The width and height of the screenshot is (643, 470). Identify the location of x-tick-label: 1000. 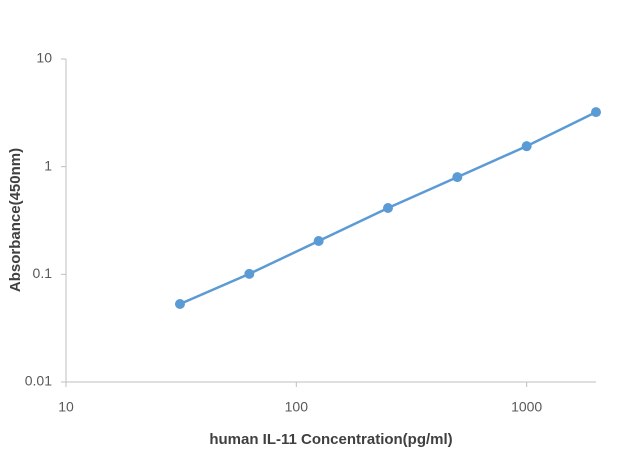
(526, 407).